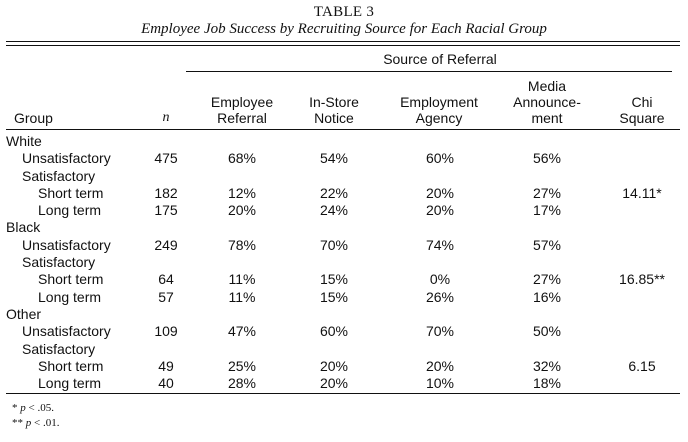 The image size is (688, 442). What do you see at coordinates (242, 244) in the screenshot?
I see `cell-employee-referral: 78%` at bounding box center [242, 244].